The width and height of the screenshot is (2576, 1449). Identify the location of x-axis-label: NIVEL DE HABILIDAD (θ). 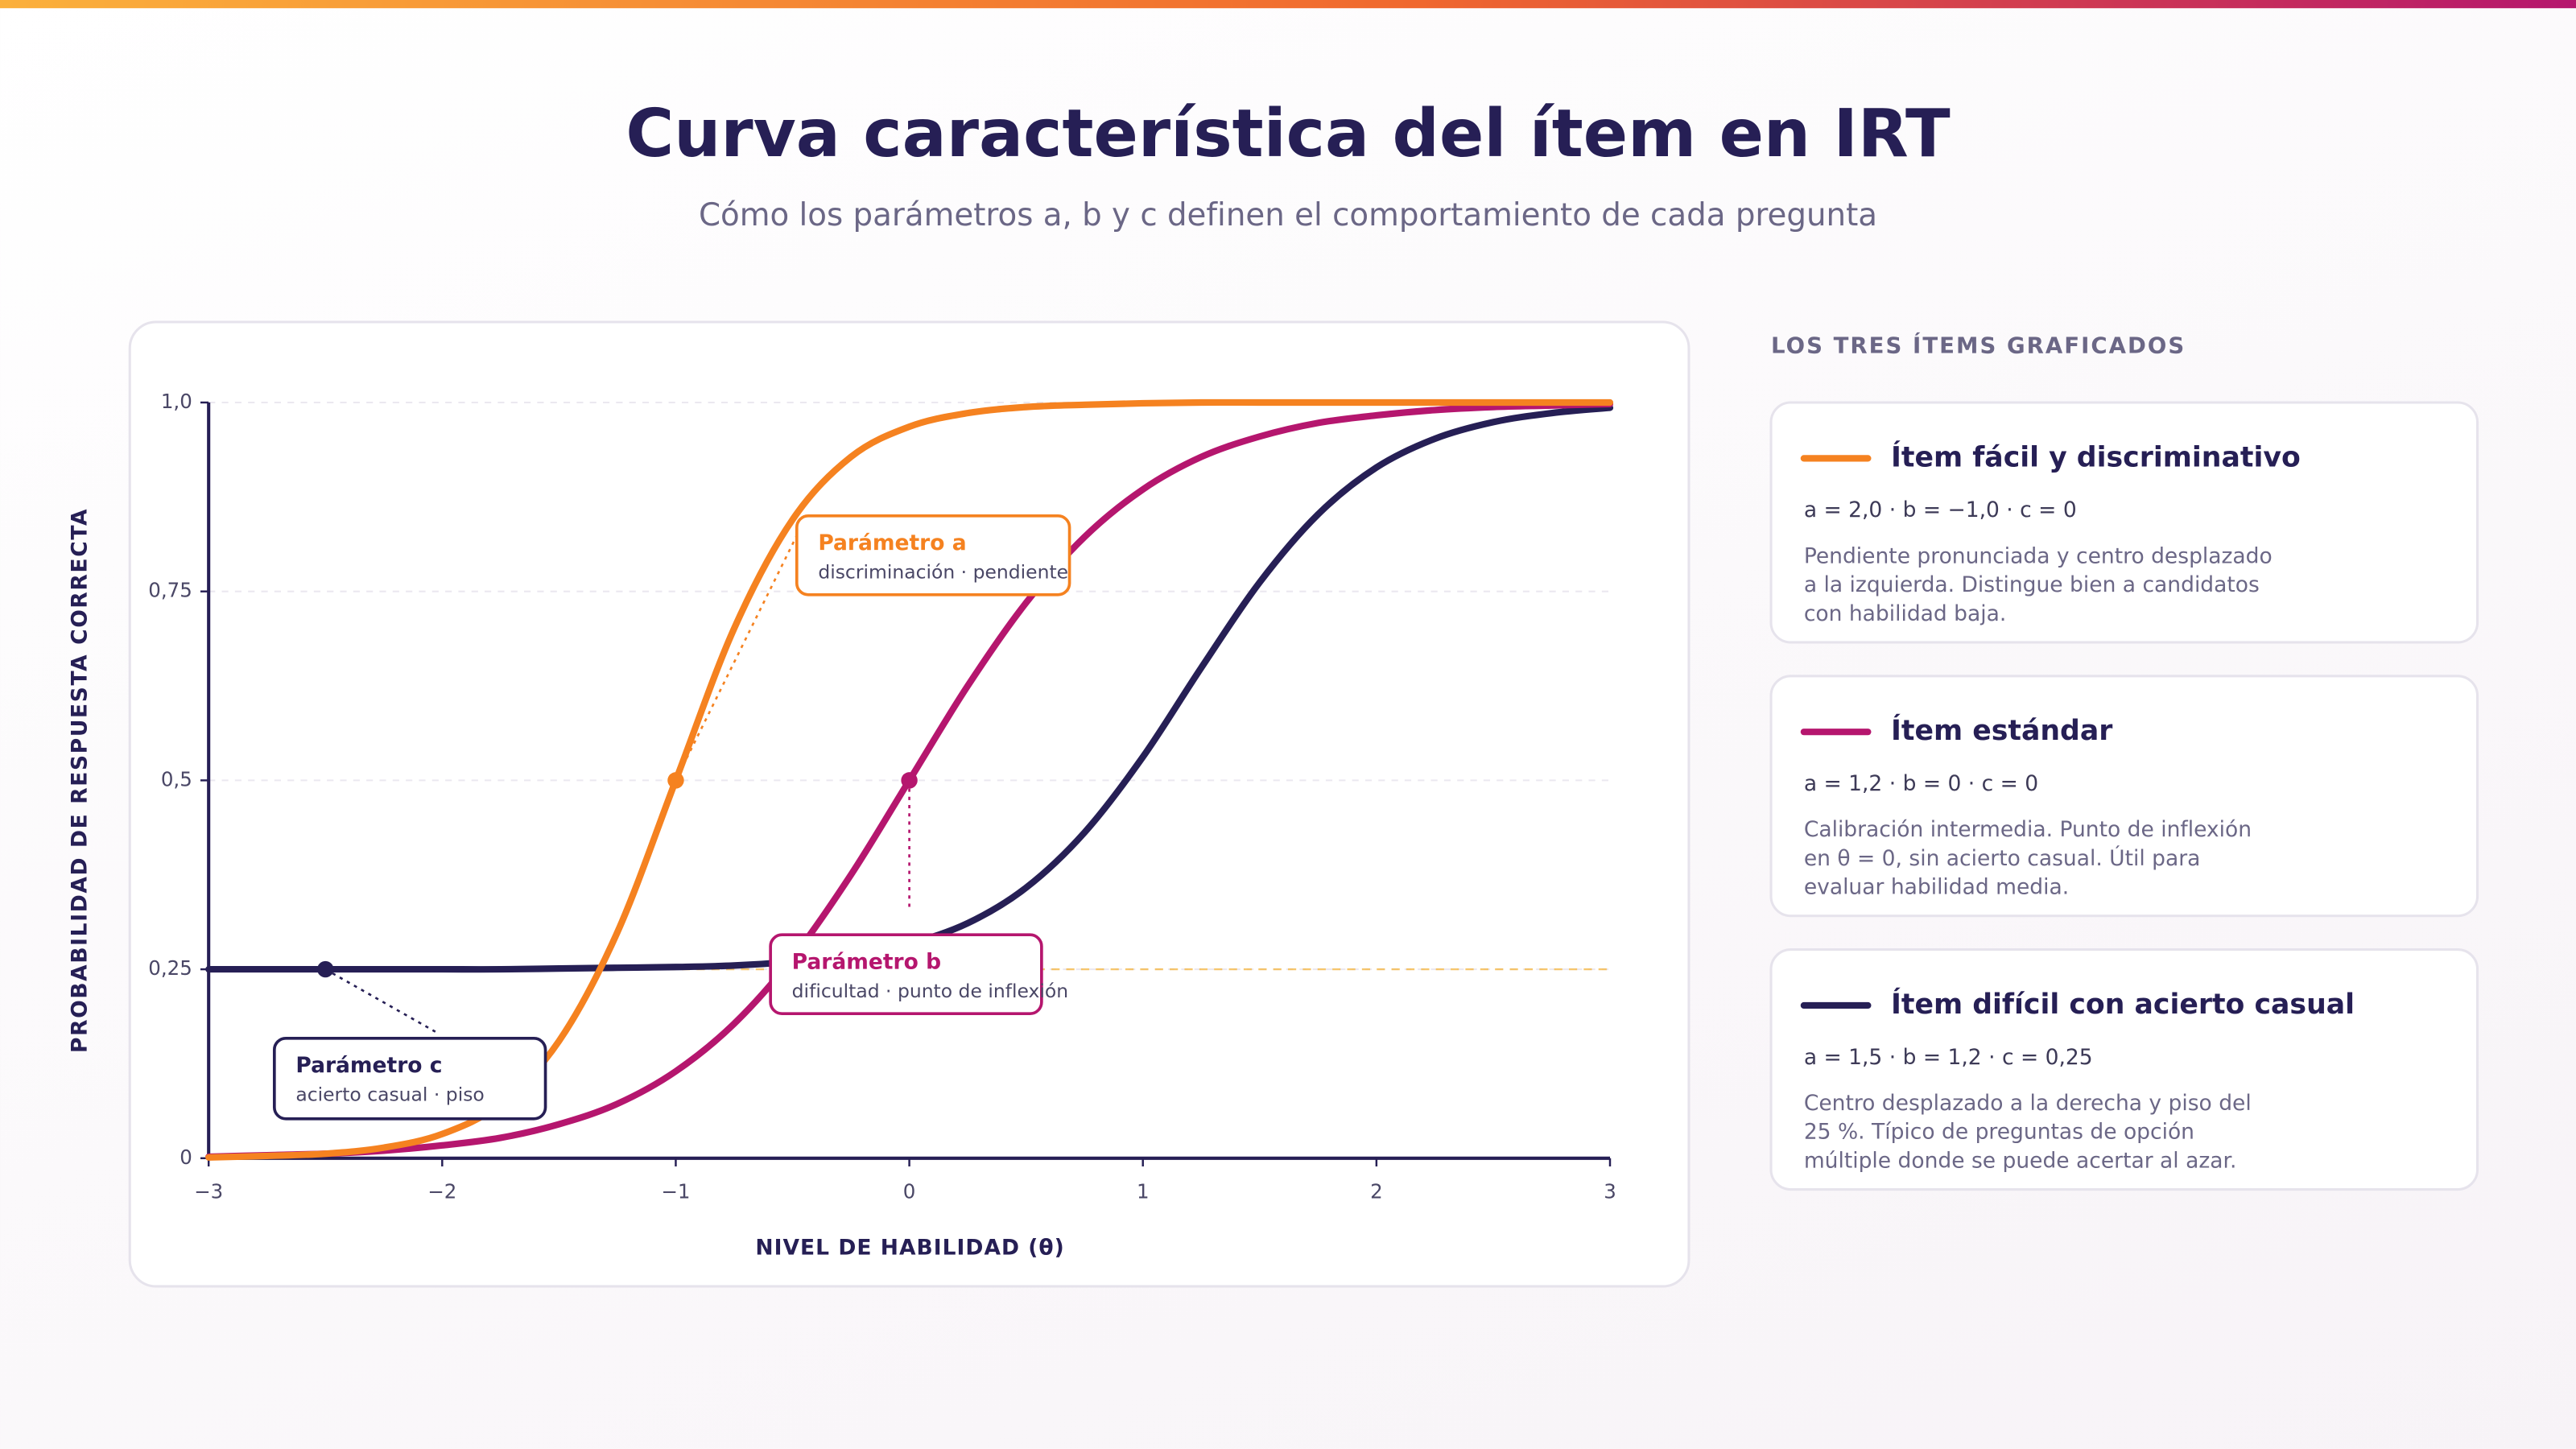
(909, 1248).